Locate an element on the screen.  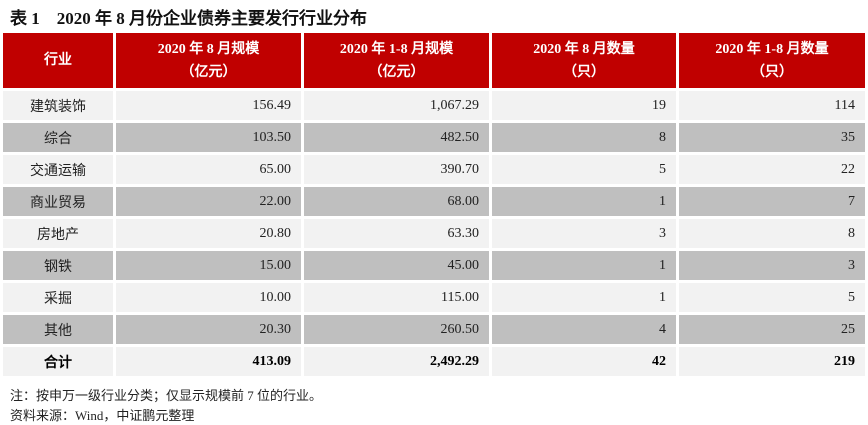
value-cell: 260.50 is located at coordinates (396, 329).